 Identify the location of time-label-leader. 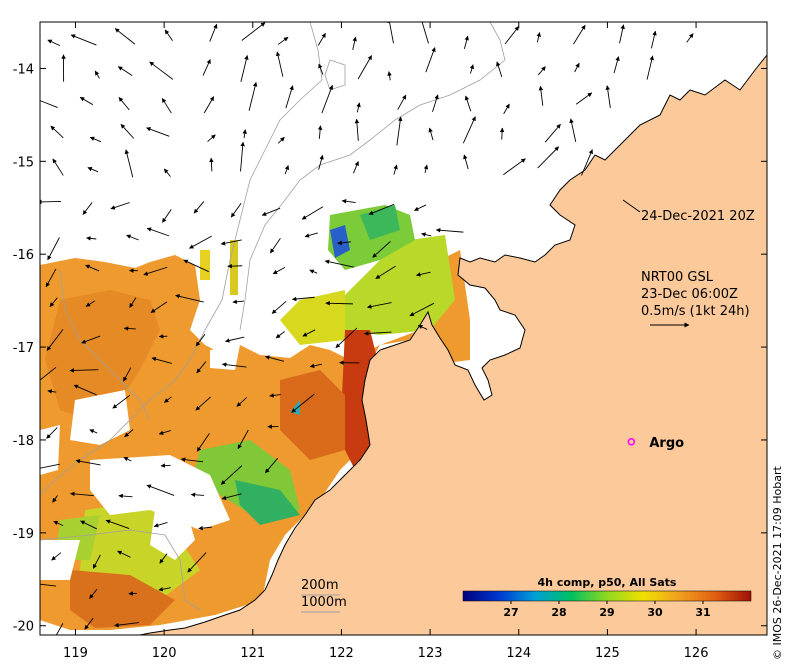
(631, 206).